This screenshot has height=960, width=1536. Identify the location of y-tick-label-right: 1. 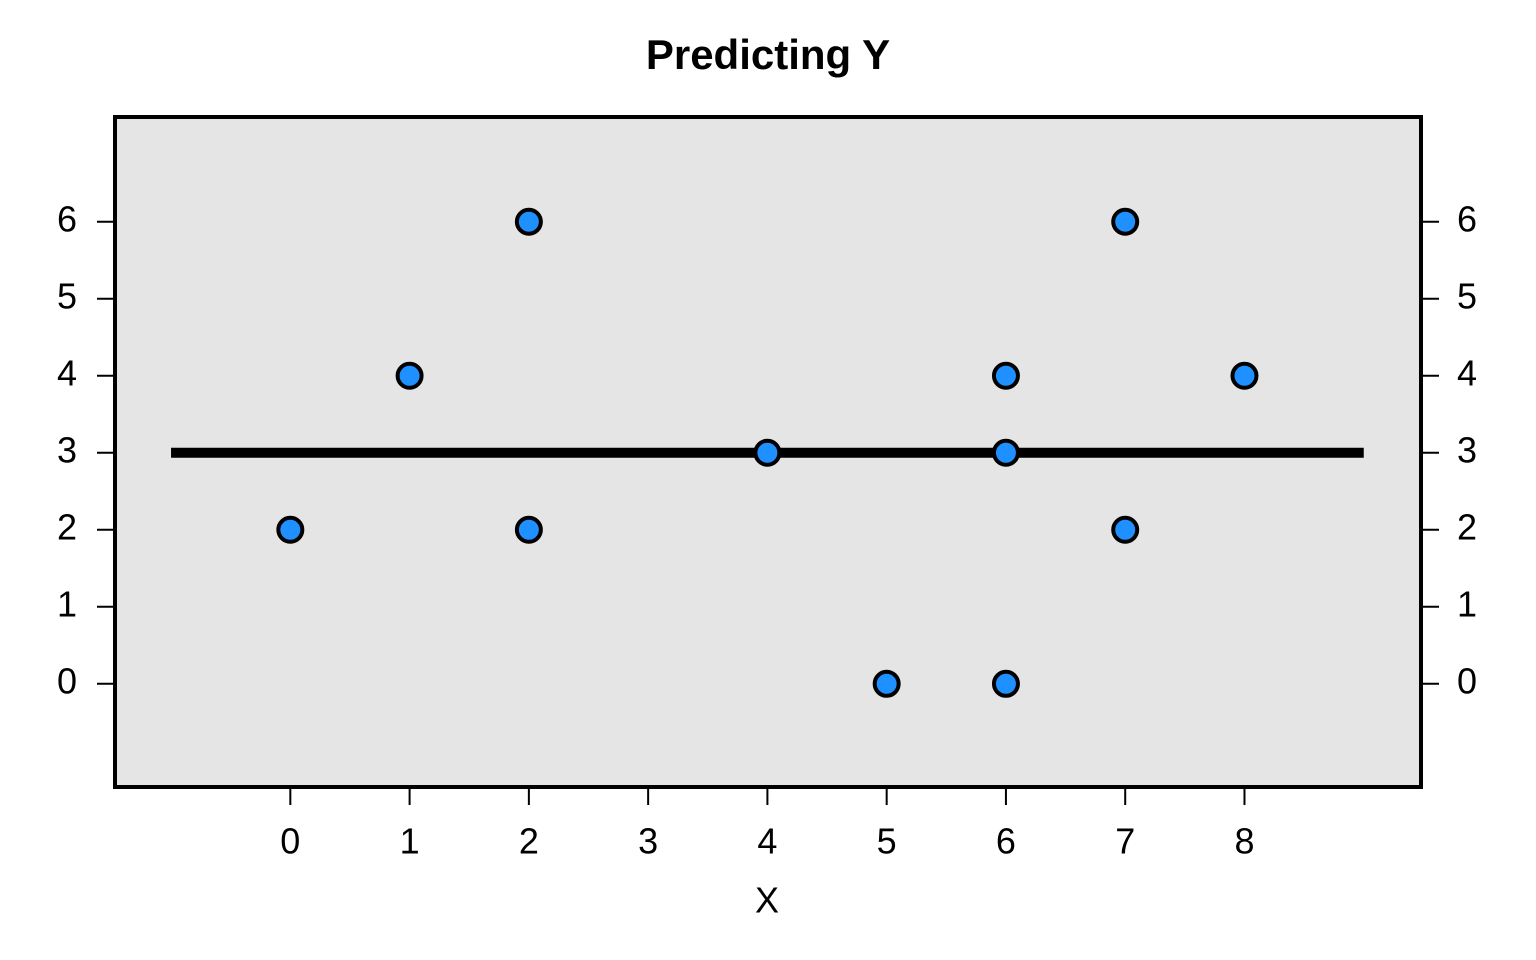
(1467, 603).